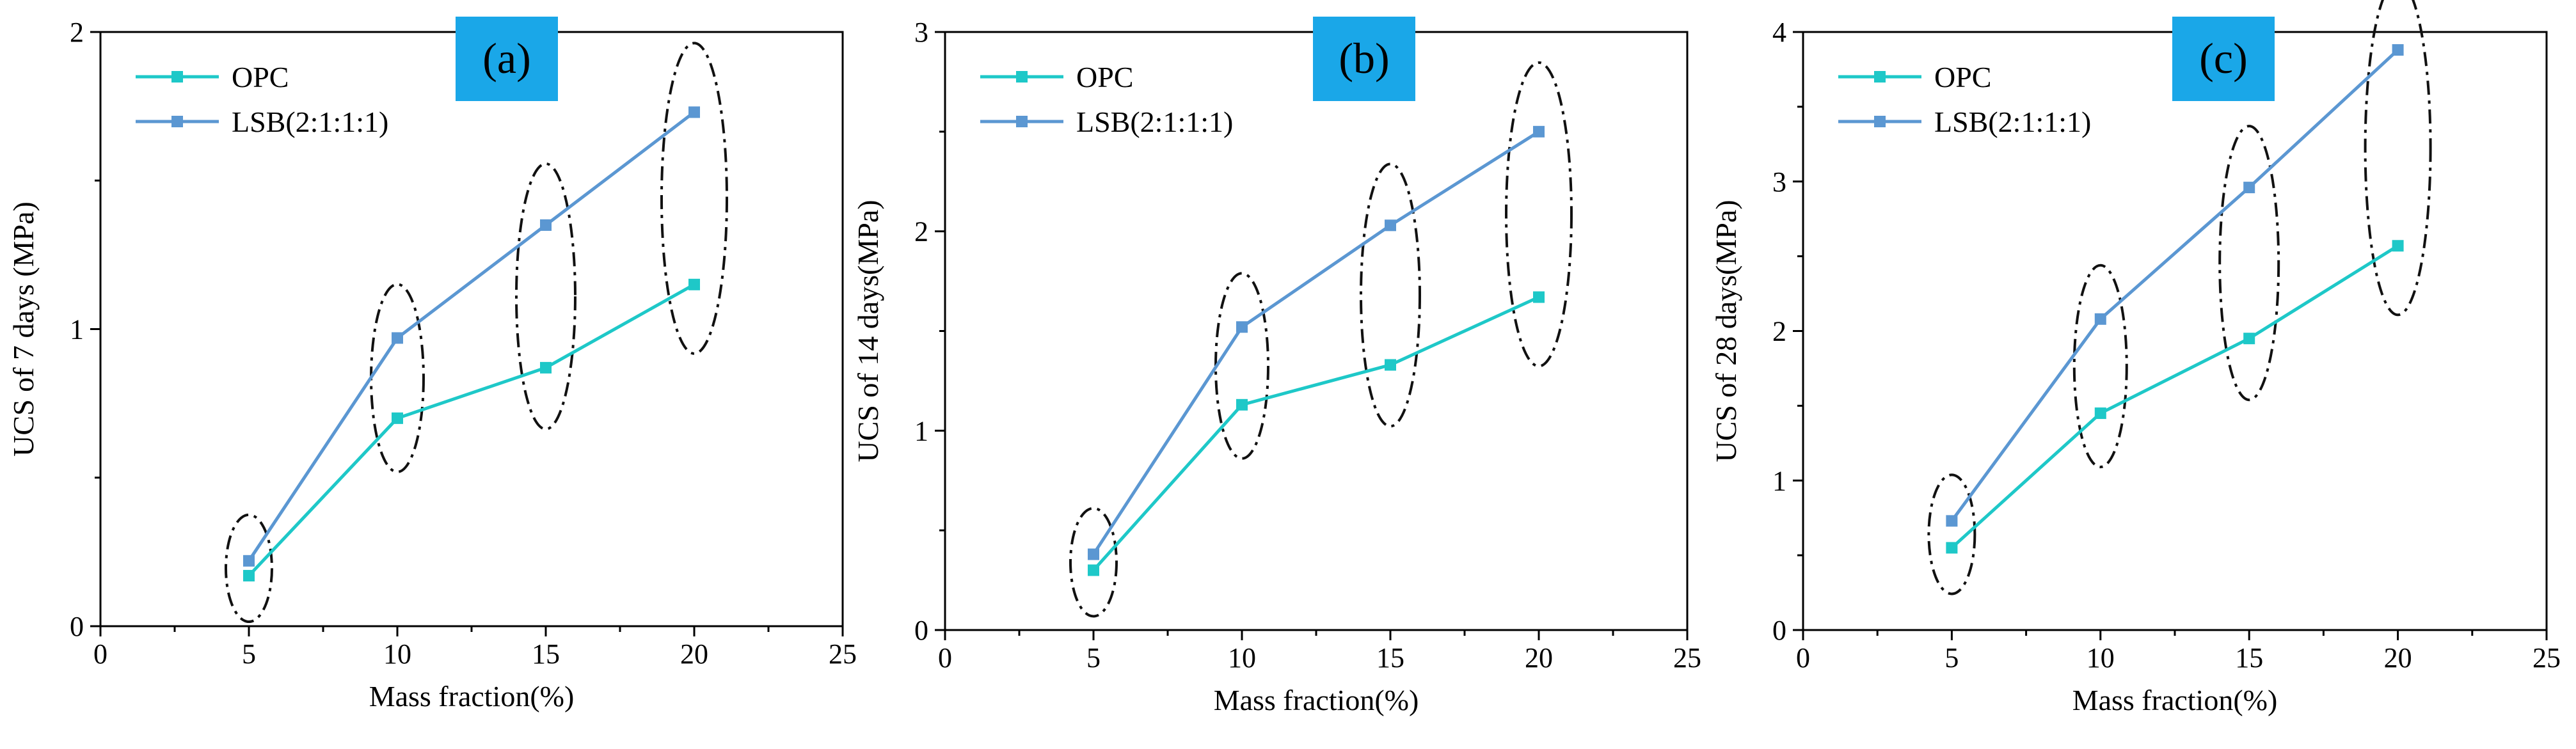 The image size is (2576, 749). What do you see at coordinates (24, 329) in the screenshot?
I see `y-axis-label: UCS of 7 days (MPa)` at bounding box center [24, 329].